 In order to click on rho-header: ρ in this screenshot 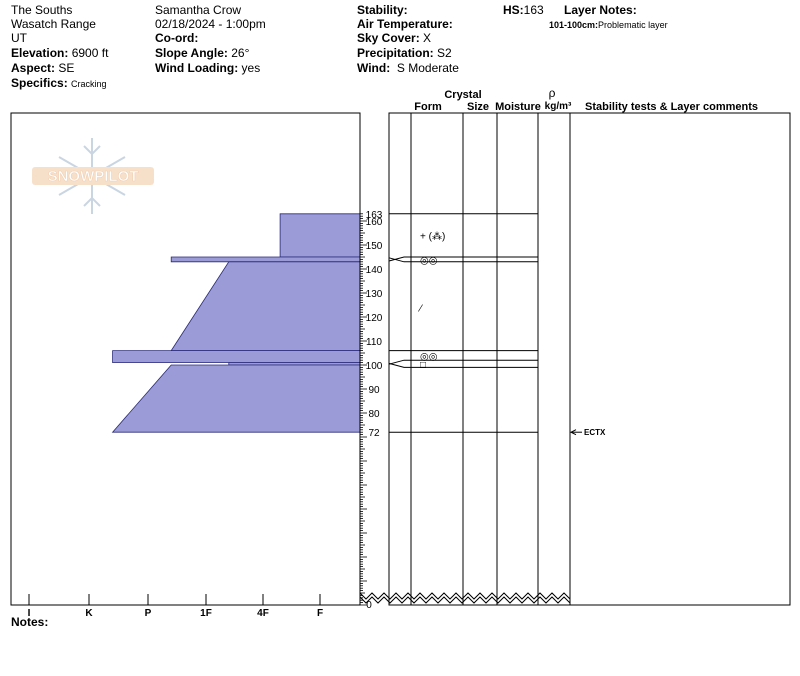, I will do `click(552, 93)`.